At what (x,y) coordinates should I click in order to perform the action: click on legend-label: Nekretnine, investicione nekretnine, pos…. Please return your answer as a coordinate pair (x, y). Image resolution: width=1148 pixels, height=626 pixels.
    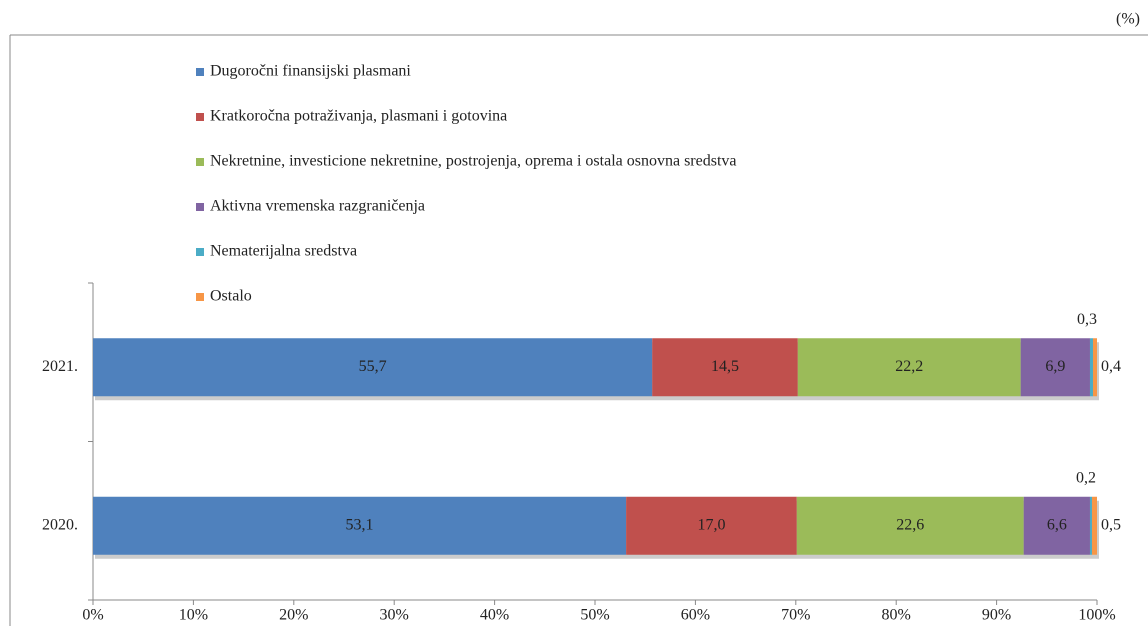
    Looking at the image, I should click on (473, 161).